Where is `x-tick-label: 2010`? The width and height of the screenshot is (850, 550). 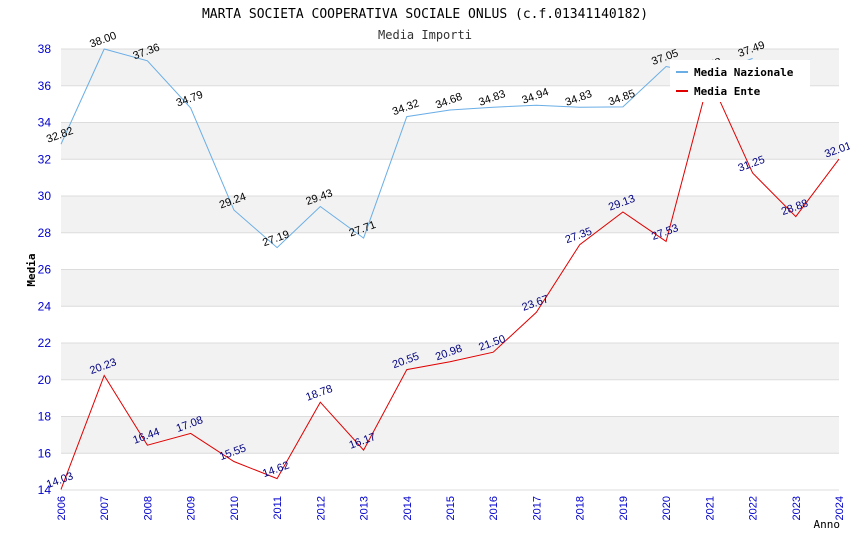
x-tick-label: 2010 is located at coordinates (235, 508).